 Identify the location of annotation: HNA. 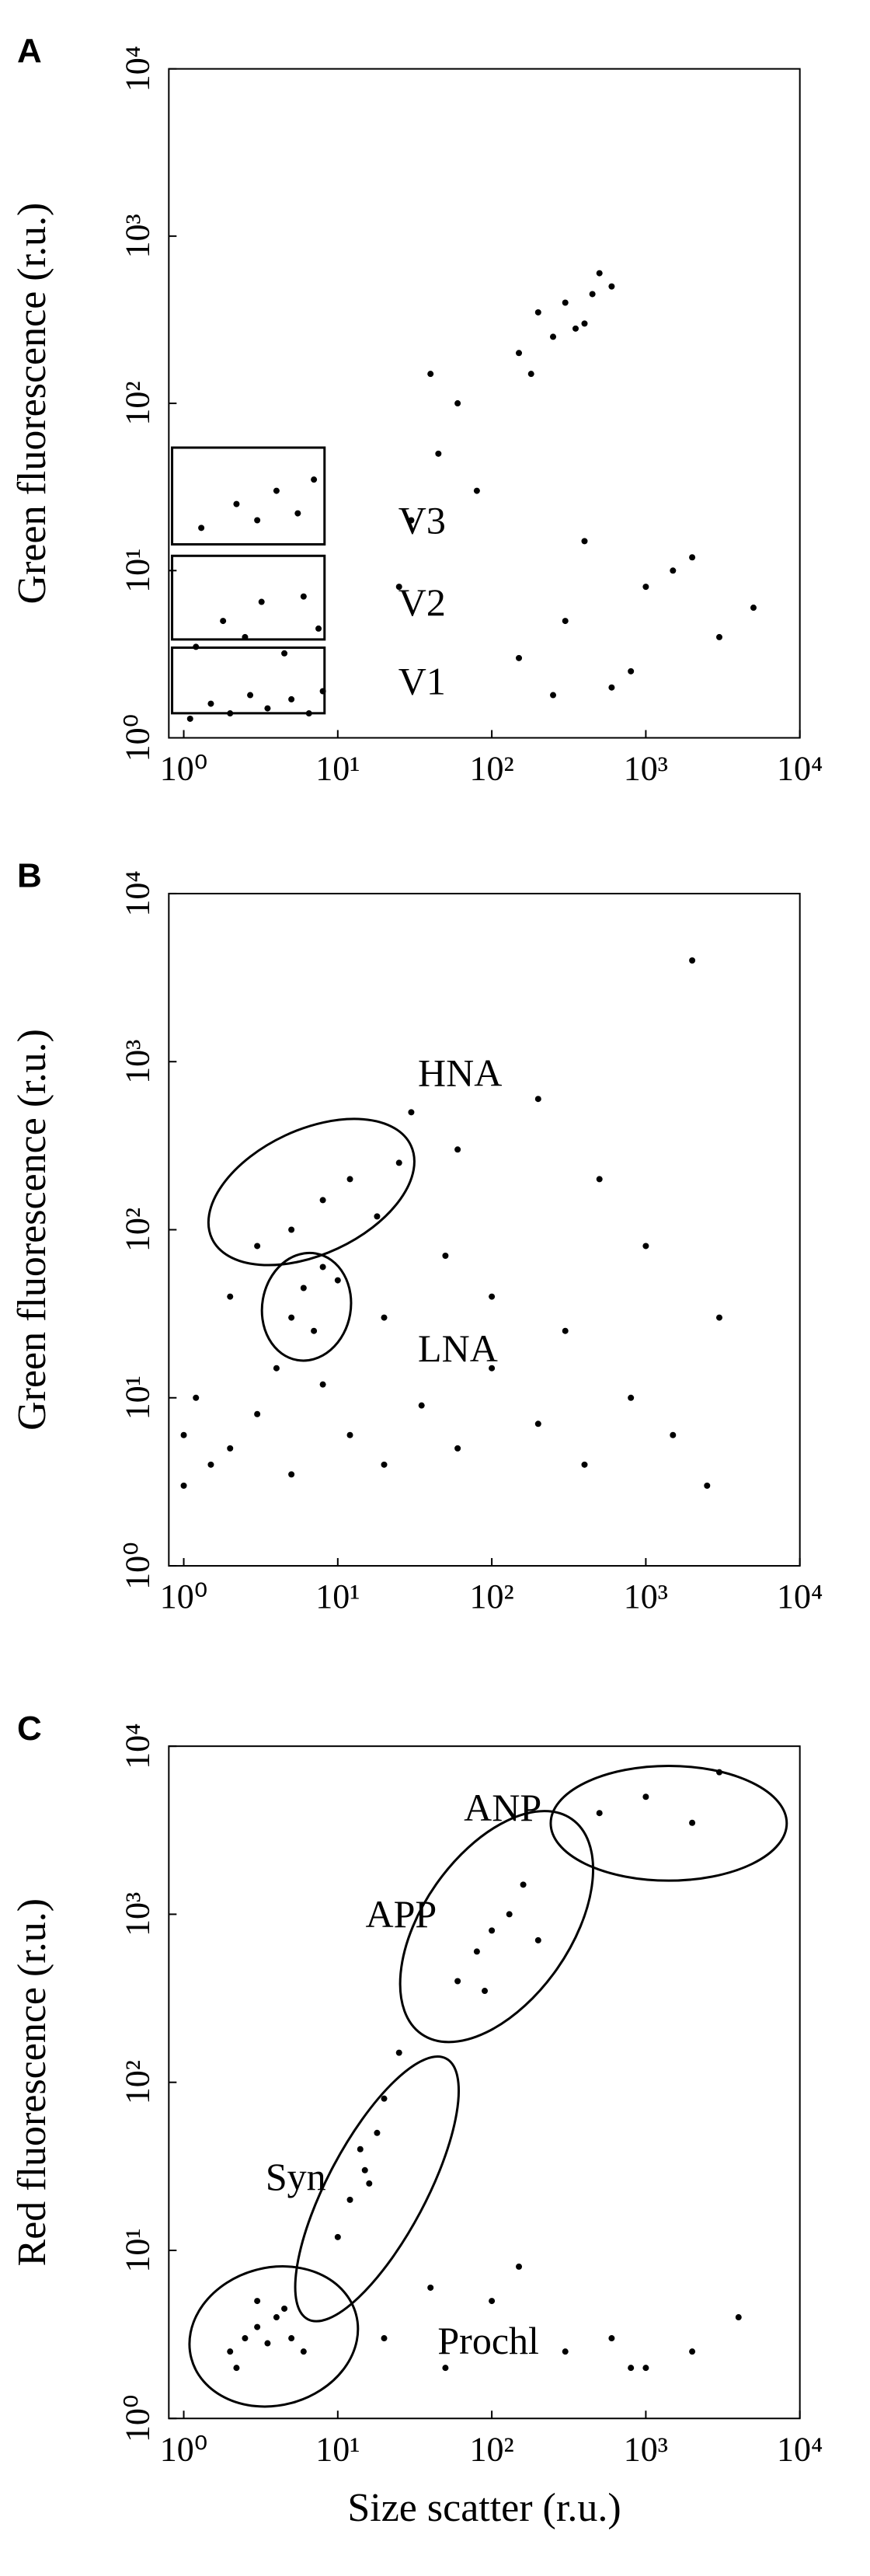
(460, 1073).